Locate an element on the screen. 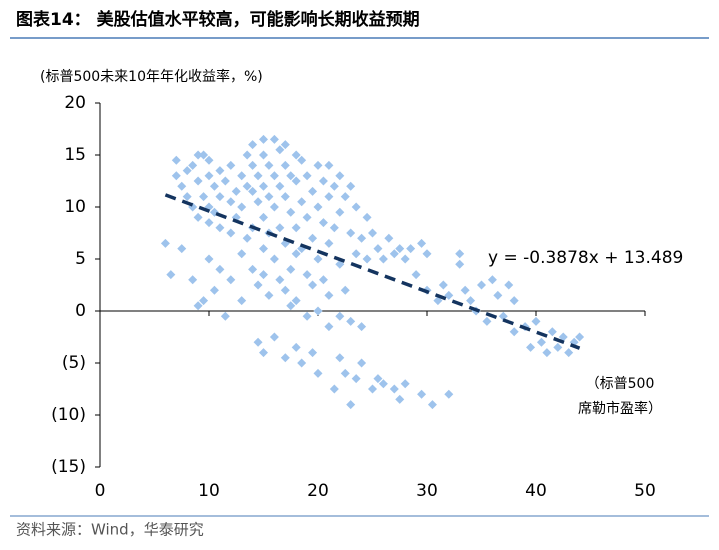 Image resolution: width=719 pixels, height=550 pixels. source: 资料来源：Wind，华泰研究 is located at coordinates (110, 530).